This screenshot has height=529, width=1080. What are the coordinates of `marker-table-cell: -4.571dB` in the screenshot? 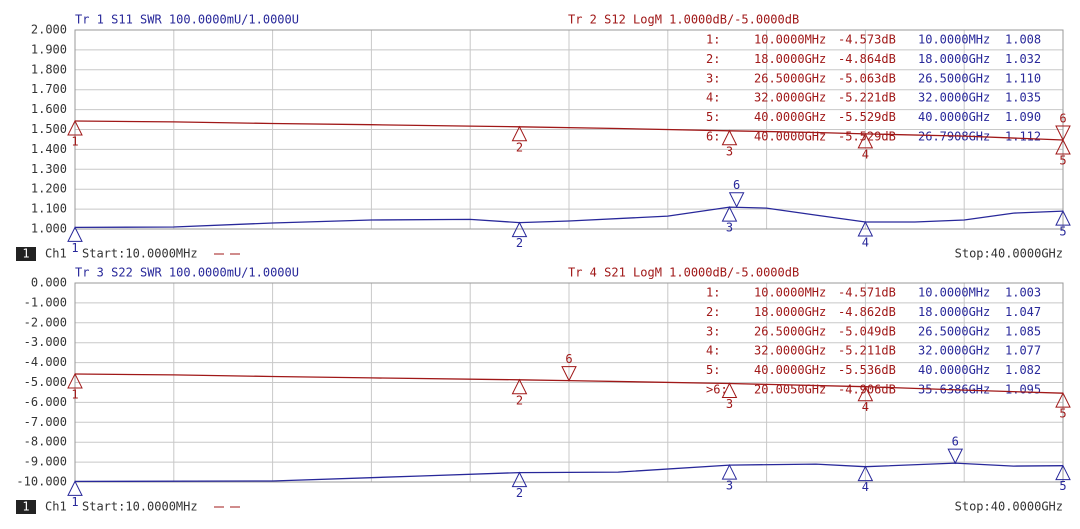 It's located at (867, 293).